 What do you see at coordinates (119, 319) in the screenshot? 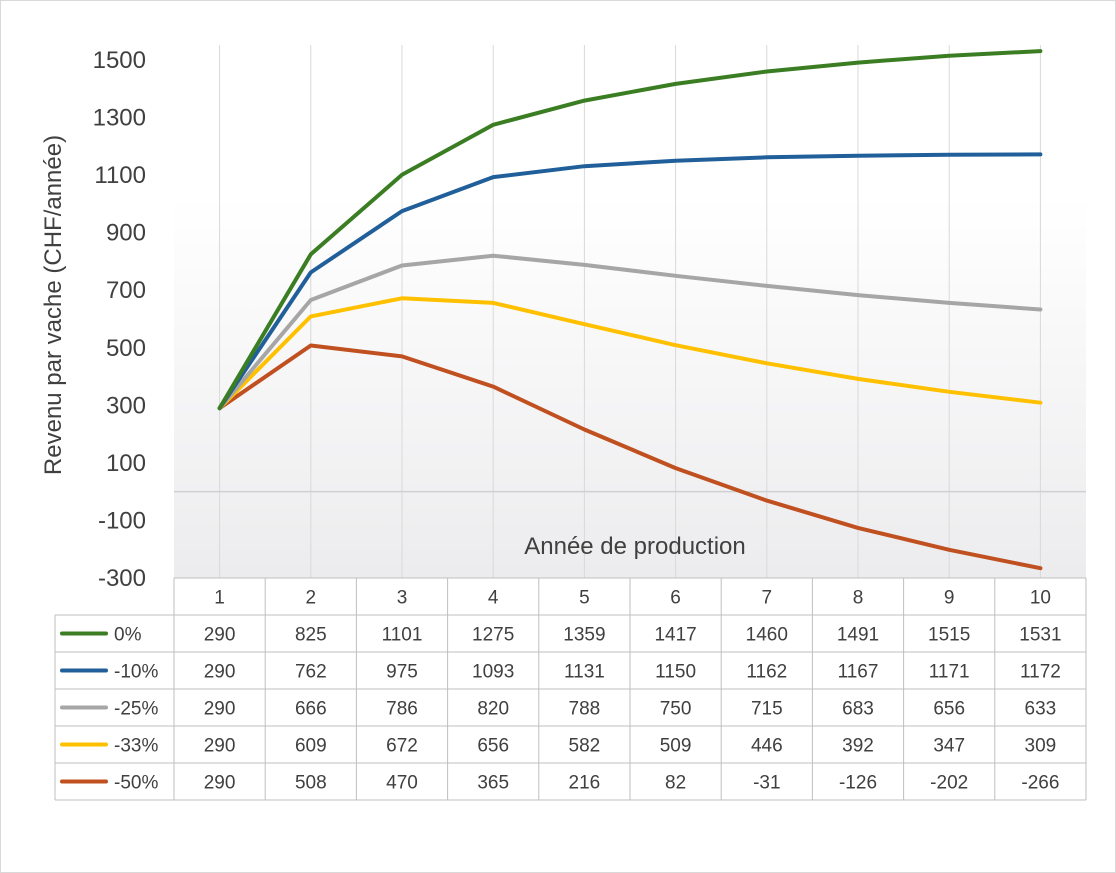
I see `y-axis-tick-labels: 1500 1300 1100 900 700 500 300 100 -100 -300` at bounding box center [119, 319].